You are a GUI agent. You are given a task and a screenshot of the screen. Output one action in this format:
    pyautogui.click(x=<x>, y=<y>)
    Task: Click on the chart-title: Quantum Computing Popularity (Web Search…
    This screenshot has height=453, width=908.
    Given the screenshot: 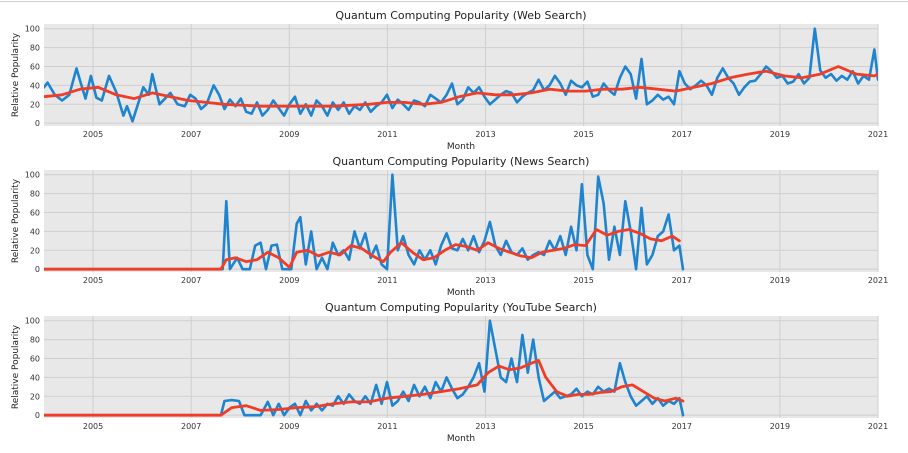 What is the action you would take?
    pyautogui.click(x=460, y=15)
    